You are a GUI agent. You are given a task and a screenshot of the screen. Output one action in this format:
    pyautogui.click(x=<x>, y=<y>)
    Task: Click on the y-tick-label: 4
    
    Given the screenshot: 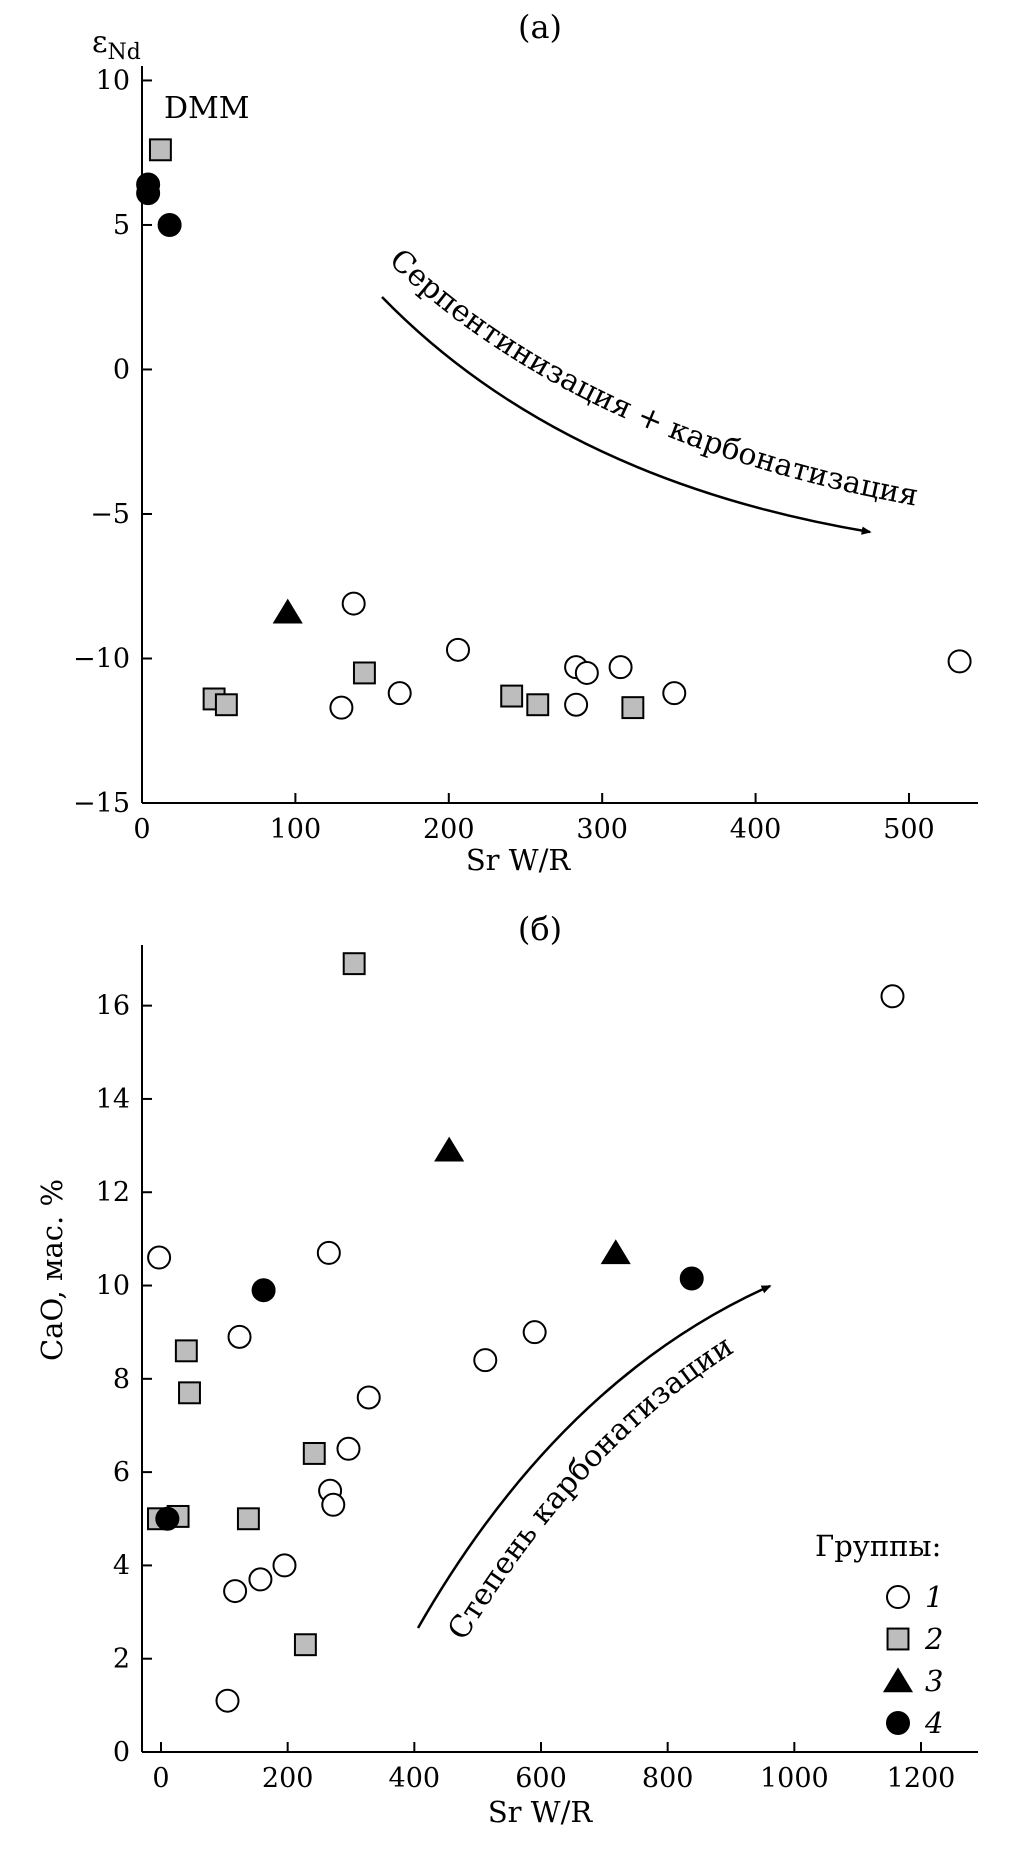 What is the action you would take?
    pyautogui.click(x=121, y=1565)
    